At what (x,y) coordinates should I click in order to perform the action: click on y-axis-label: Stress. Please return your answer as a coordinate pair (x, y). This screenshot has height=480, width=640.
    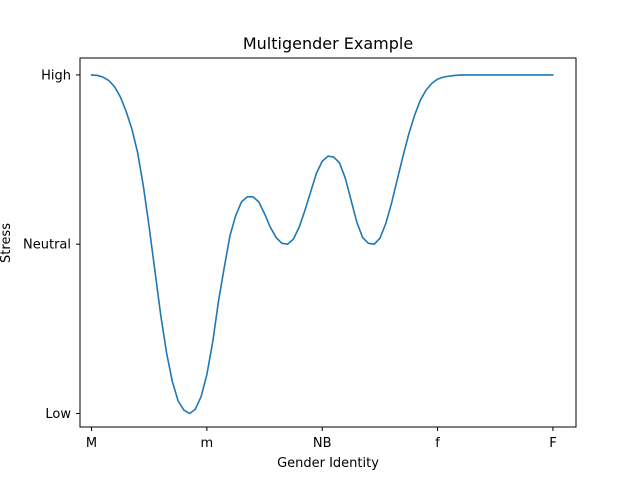
    Looking at the image, I should click on (7, 243).